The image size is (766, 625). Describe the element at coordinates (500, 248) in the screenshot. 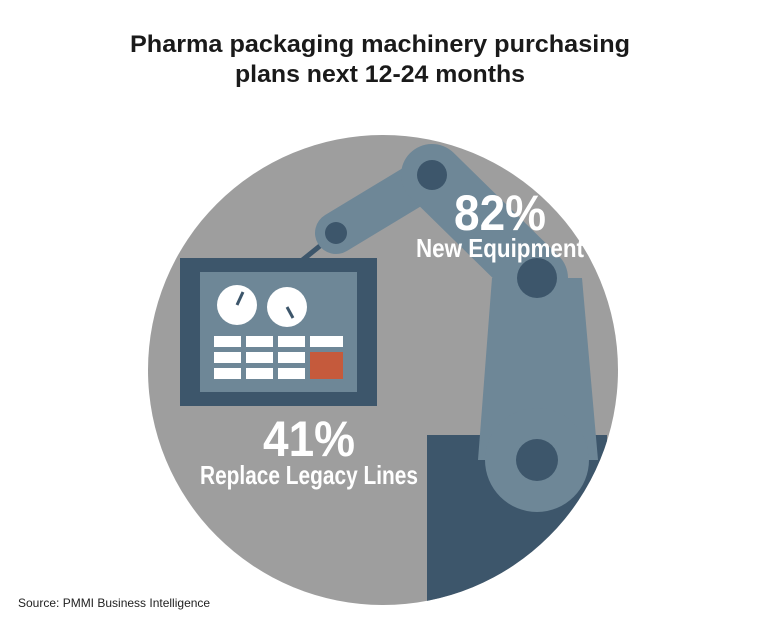

I see `stat-label: New Equipment` at that location.